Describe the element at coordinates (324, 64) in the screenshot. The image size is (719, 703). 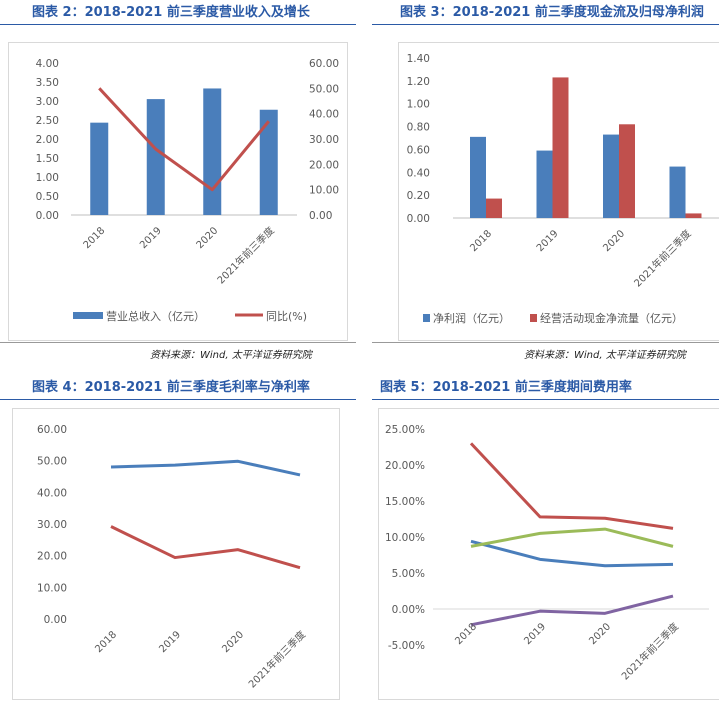
I see `right-axis-tick: 60.00` at that location.